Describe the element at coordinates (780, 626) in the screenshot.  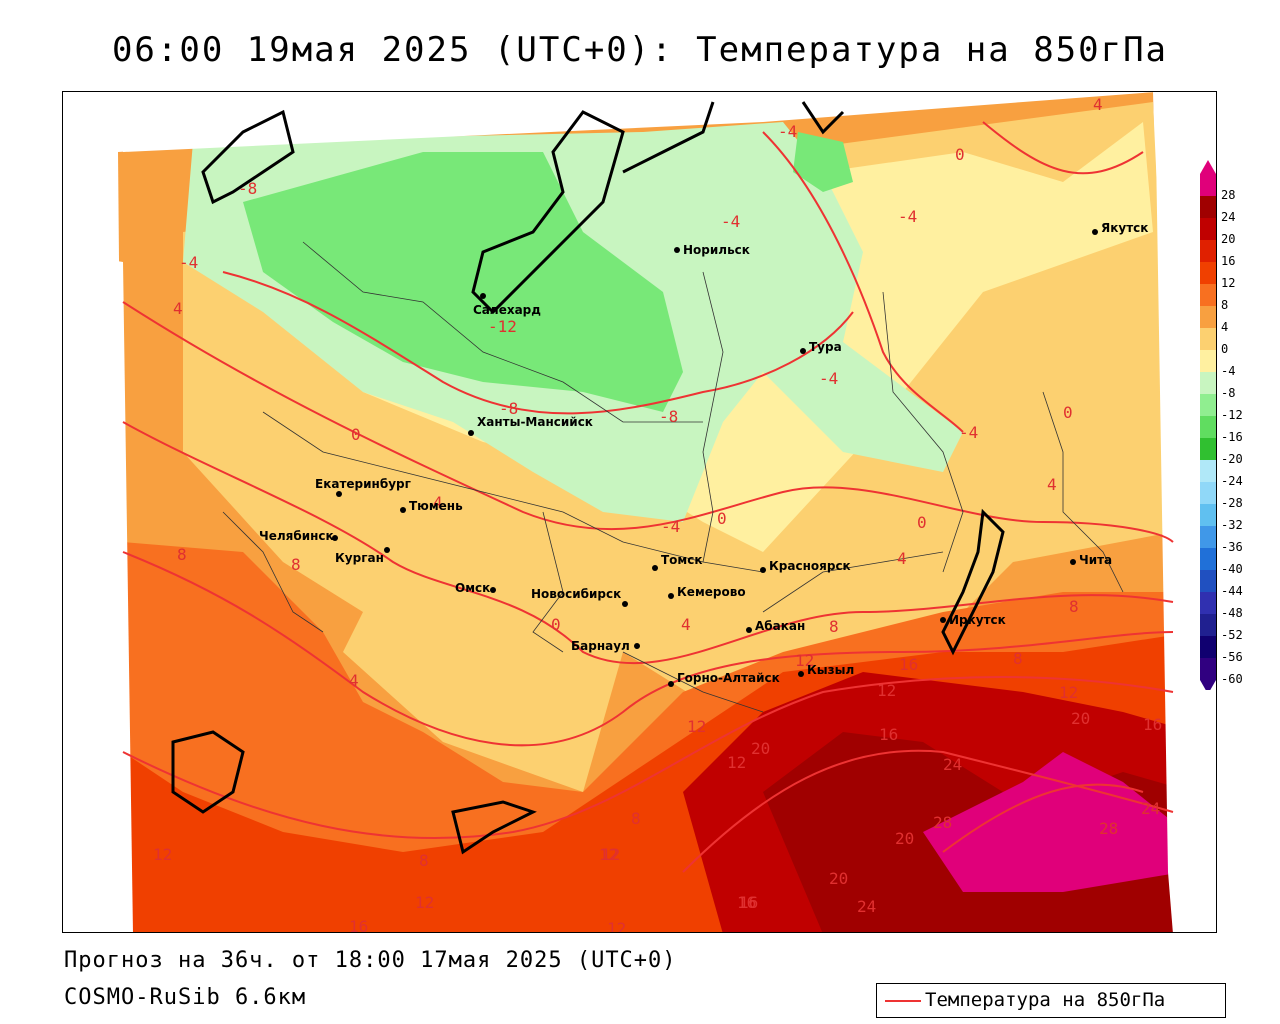
I see `city-label: Абакан` at that location.